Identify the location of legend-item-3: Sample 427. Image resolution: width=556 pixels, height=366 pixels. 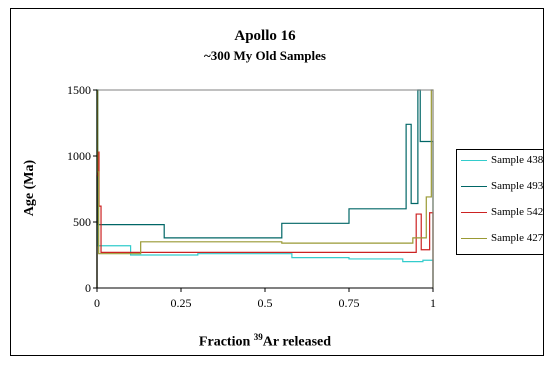
(502, 238).